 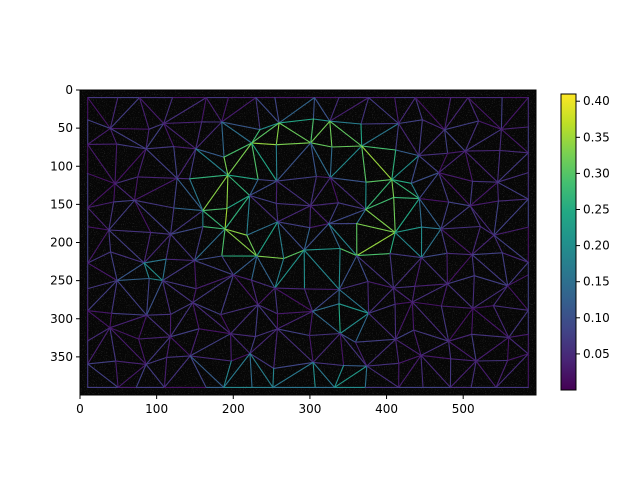 What do you see at coordinates (61, 281) in the screenshot?
I see `y-tick-label: 250` at bounding box center [61, 281].